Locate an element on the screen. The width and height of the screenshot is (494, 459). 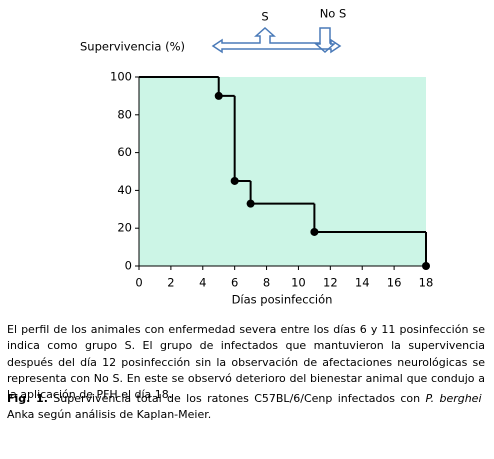
y-tick-label: 60 is located at coordinates (124, 152).